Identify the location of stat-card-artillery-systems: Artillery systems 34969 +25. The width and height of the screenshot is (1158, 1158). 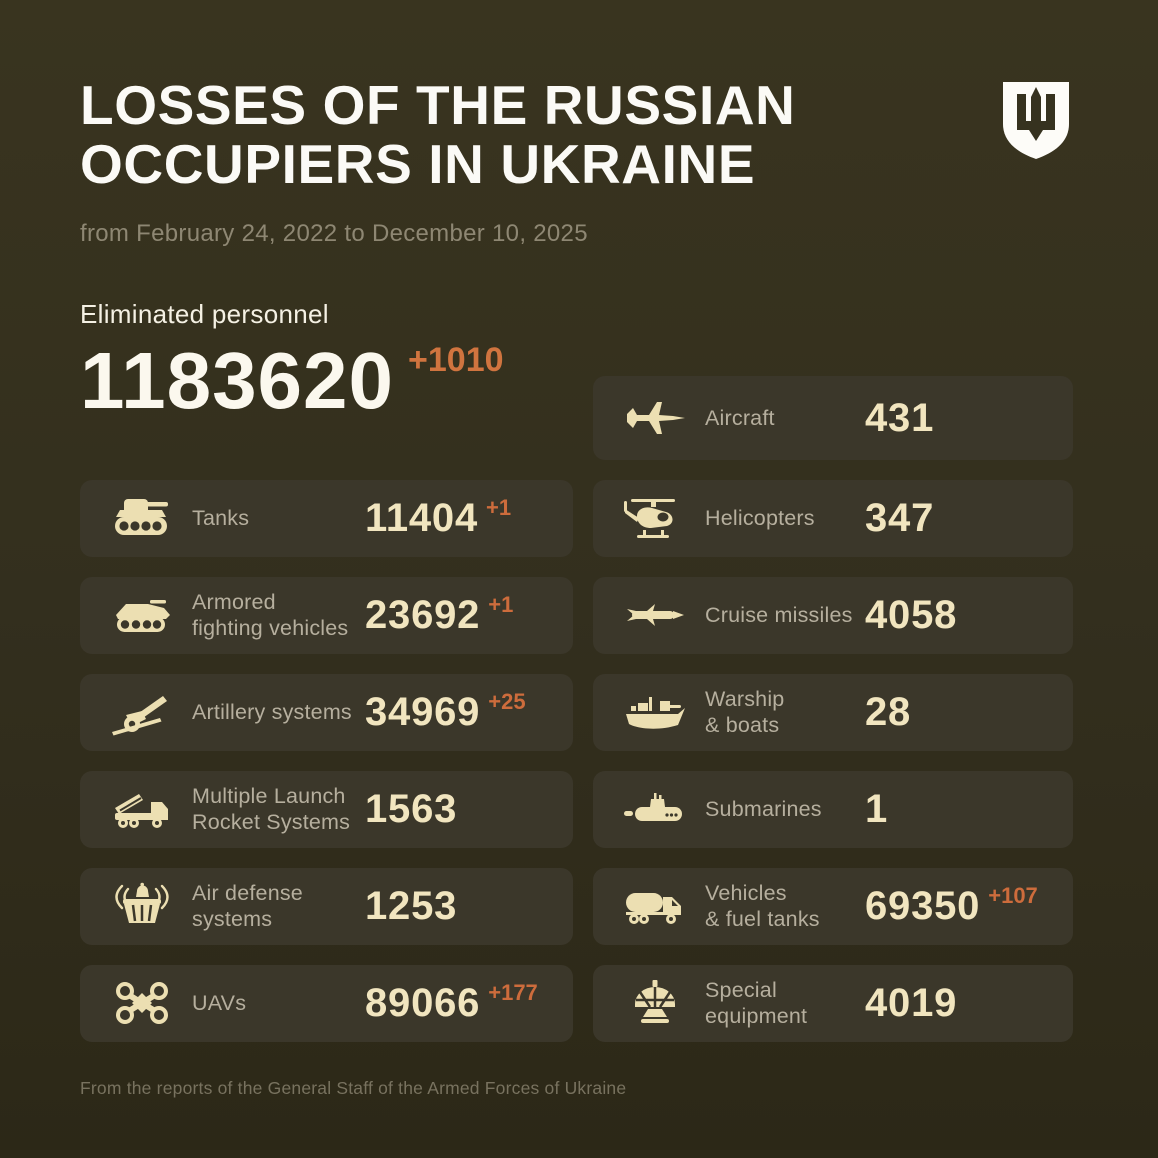
(326, 712).